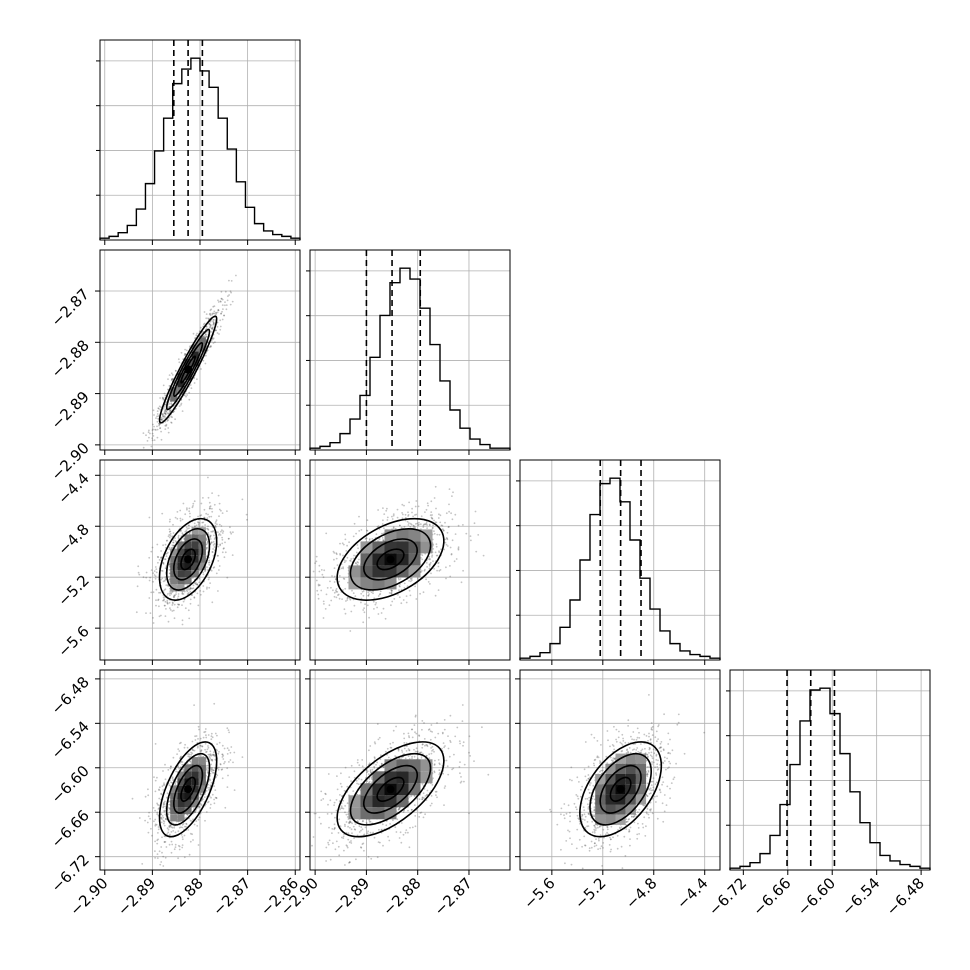 The height and width of the screenshot is (970, 970). I want to click on x-axis-4: −6.72 −6.66 −6.60 −6.54 −6.48, so click(816, 894).